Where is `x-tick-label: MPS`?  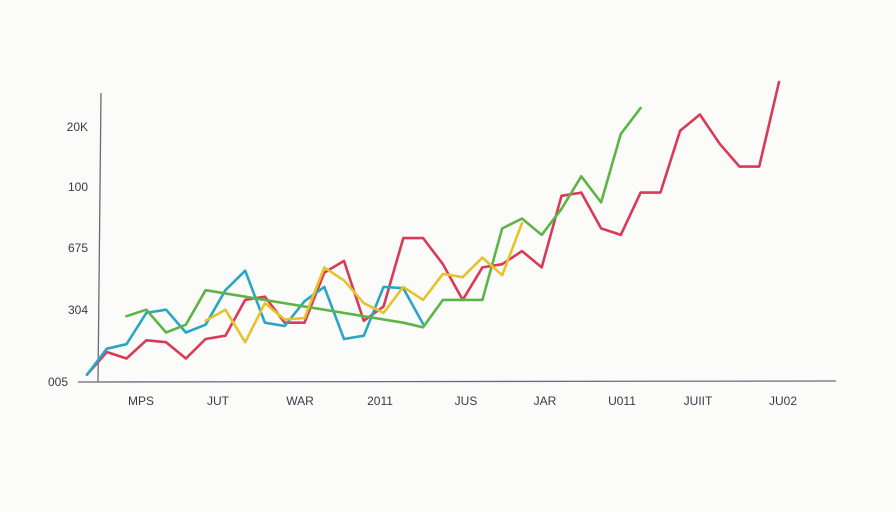
x-tick-label: MPS is located at coordinates (141, 401).